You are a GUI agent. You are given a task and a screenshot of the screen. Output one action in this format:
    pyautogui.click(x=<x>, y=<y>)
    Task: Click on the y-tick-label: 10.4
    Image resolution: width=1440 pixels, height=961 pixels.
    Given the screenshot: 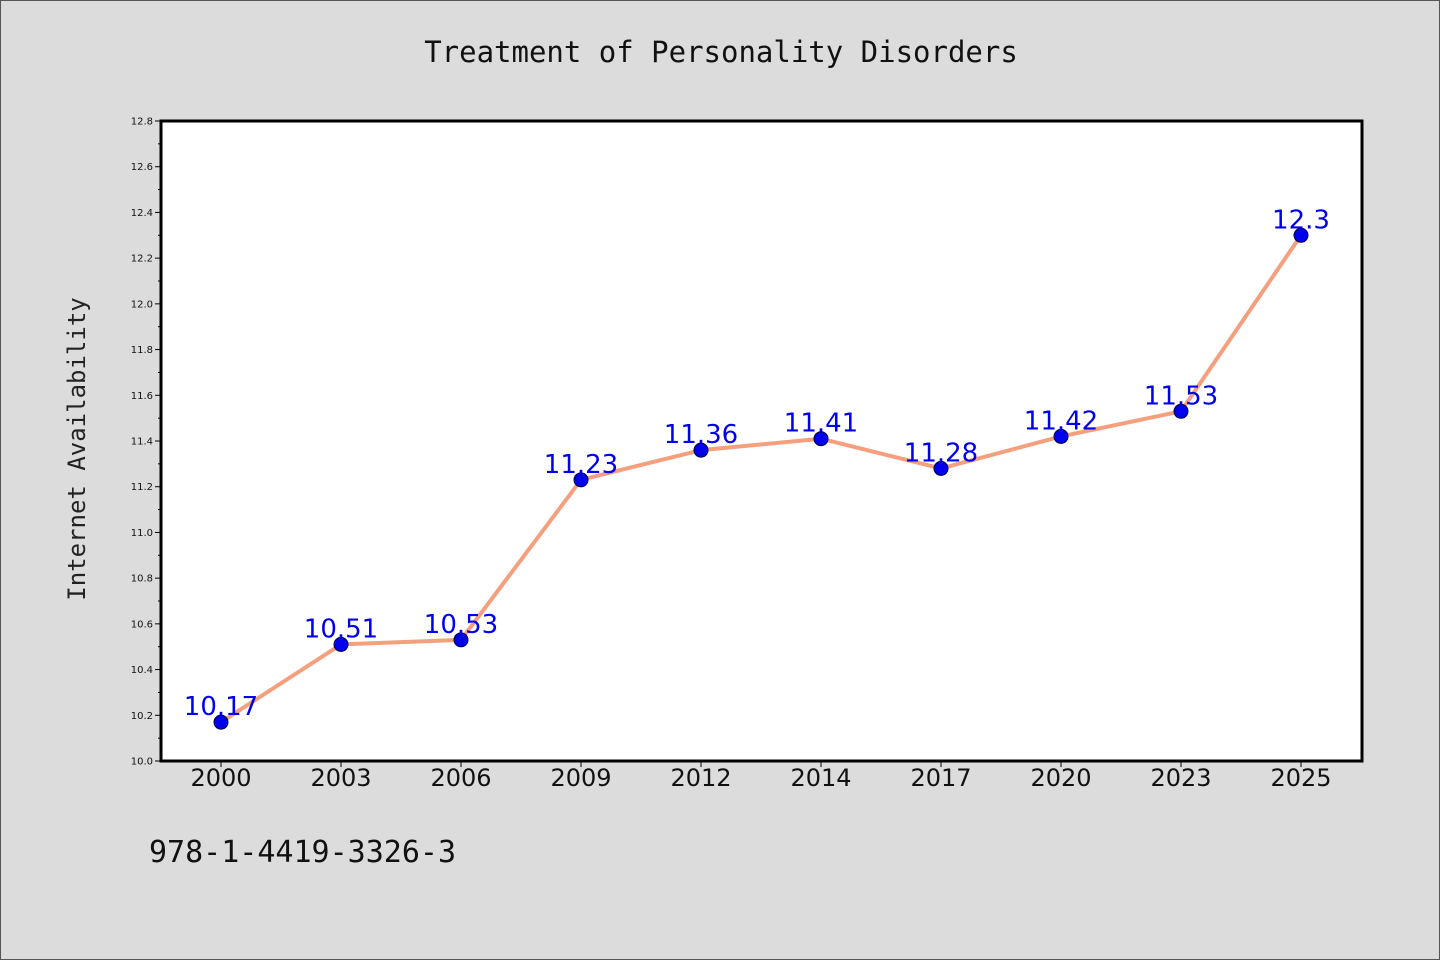 What is the action you would take?
    pyautogui.click(x=142, y=670)
    